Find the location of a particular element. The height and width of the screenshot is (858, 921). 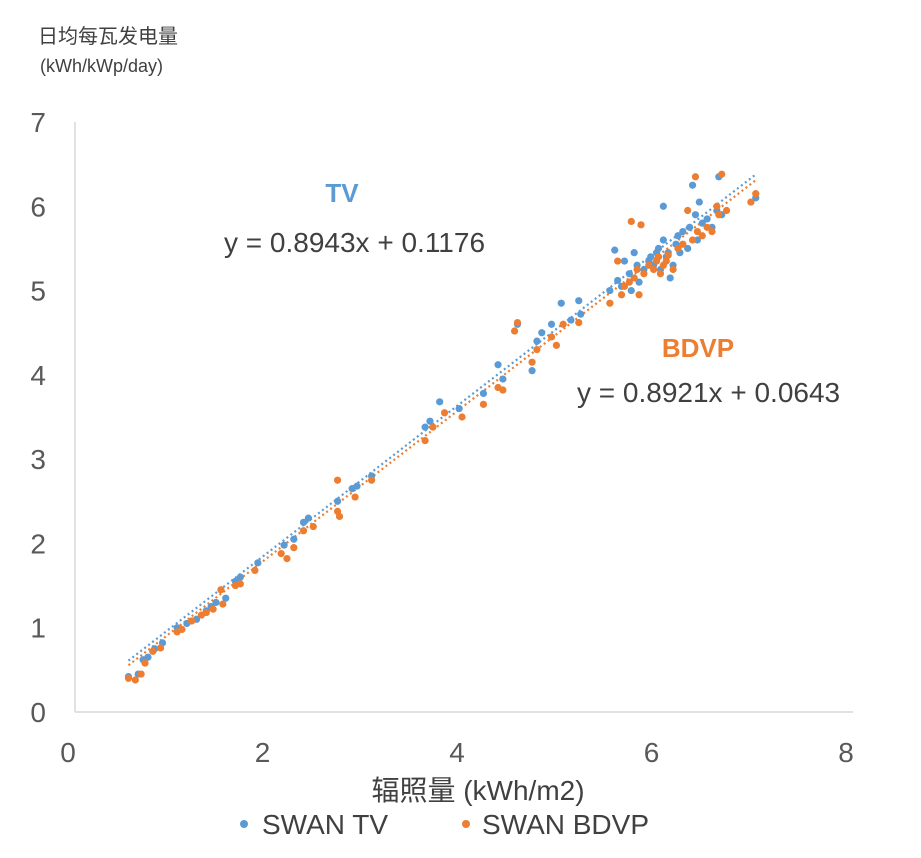

x-tick-label: 6 is located at coordinates (652, 752).